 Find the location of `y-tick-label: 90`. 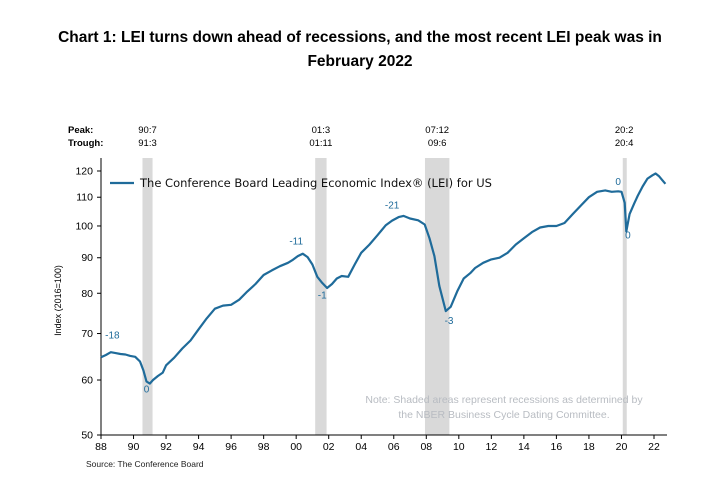

y-tick-label: 90 is located at coordinates (87, 258).